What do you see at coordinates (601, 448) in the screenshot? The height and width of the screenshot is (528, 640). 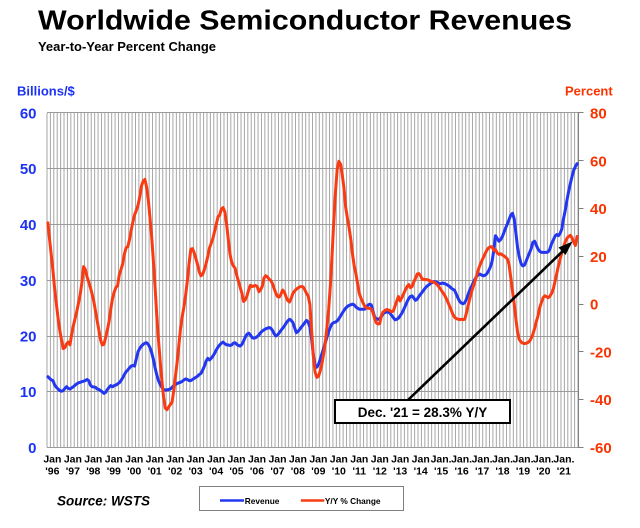 I see `svg-text: -60` at bounding box center [601, 448].